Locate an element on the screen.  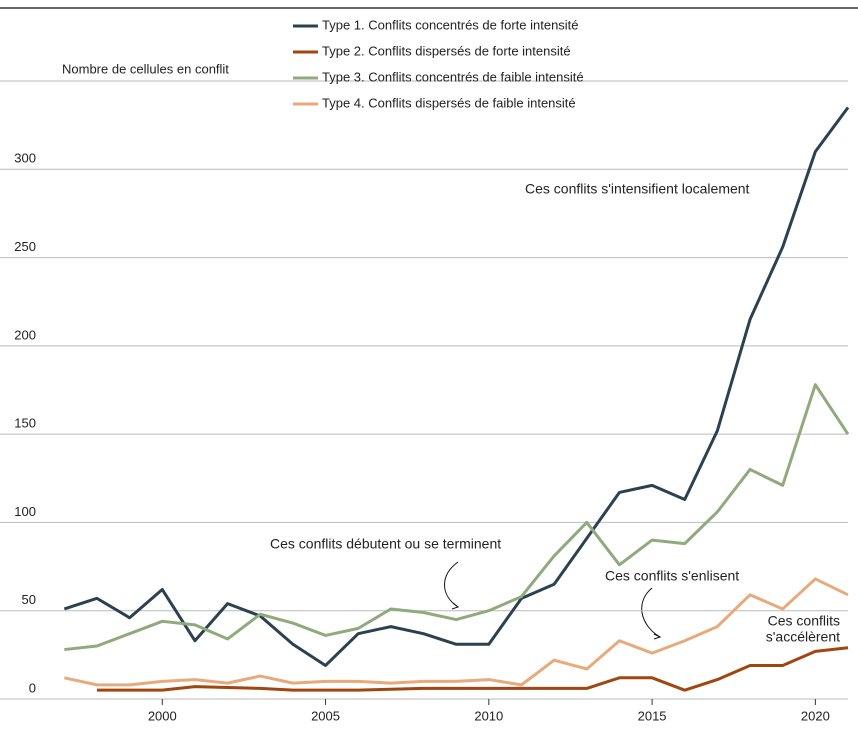
y-tick-label: 100 is located at coordinates (25, 511).